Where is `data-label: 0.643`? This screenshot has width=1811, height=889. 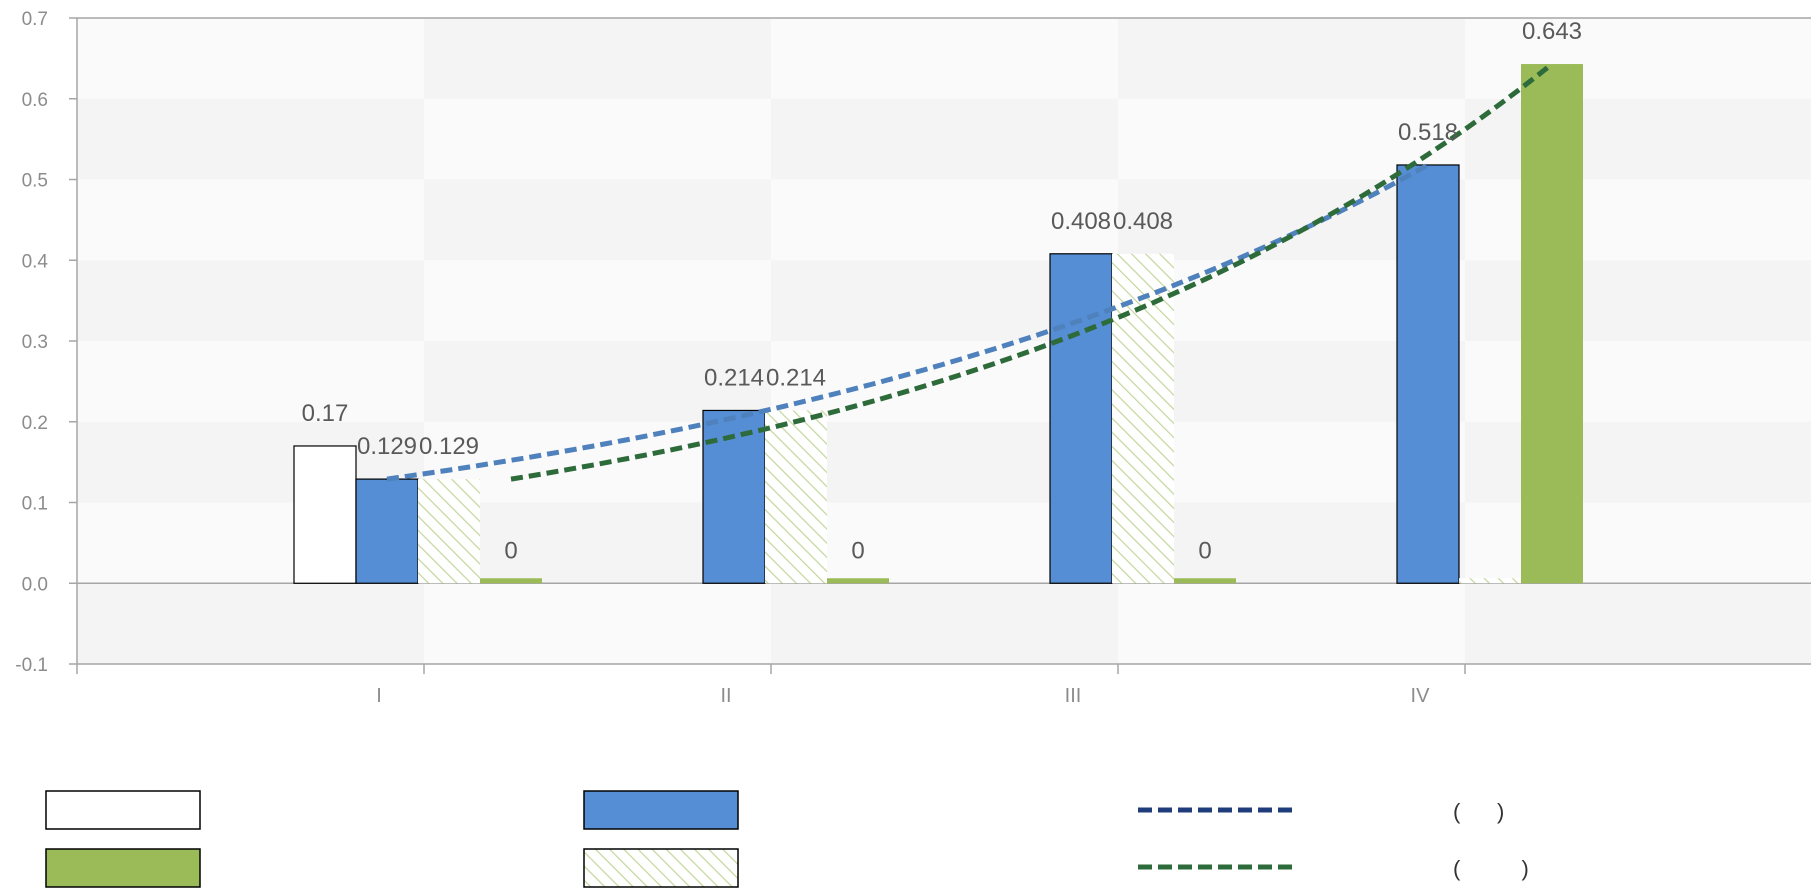 data-label: 0.643 is located at coordinates (1552, 31).